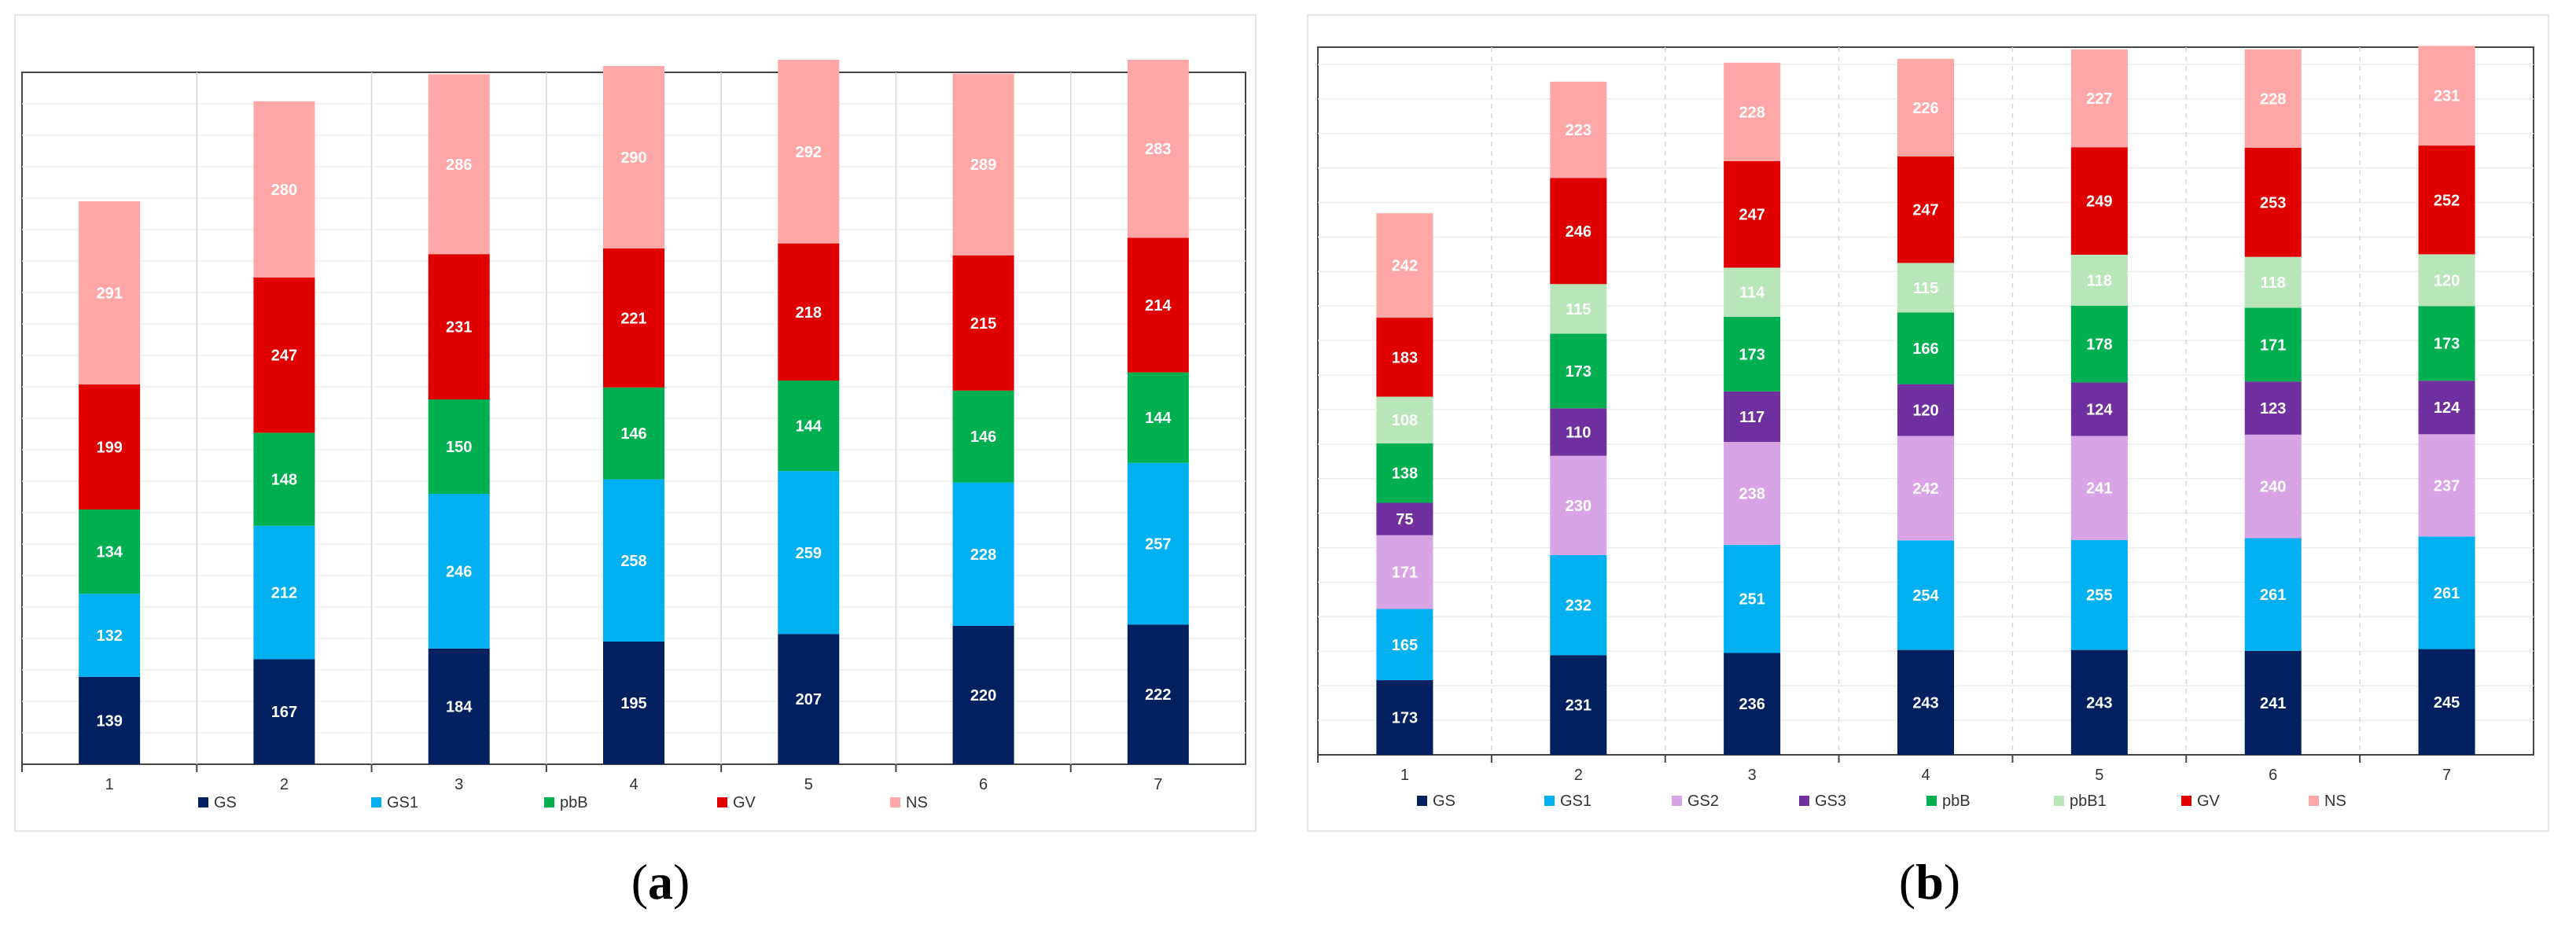 Image resolution: width=2576 pixels, height=927 pixels. I want to click on data-label: 253, so click(2273, 203).